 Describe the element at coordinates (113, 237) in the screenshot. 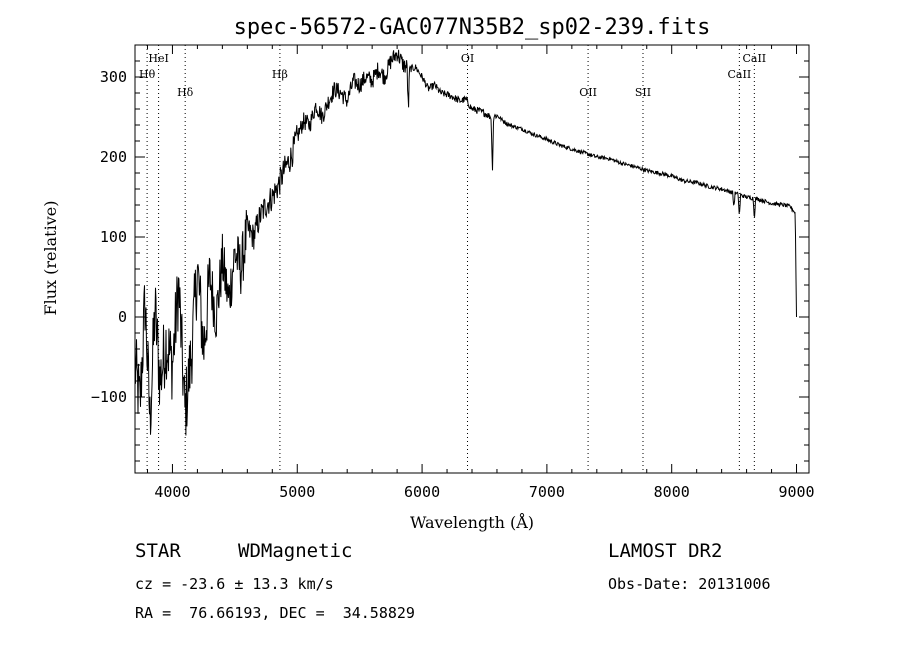

I see `y-tick-label: 100` at that location.